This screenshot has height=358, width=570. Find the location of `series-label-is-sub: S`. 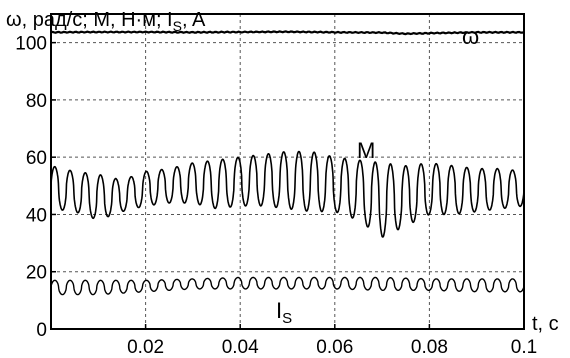

series-label-is-sub: S is located at coordinates (287, 318).